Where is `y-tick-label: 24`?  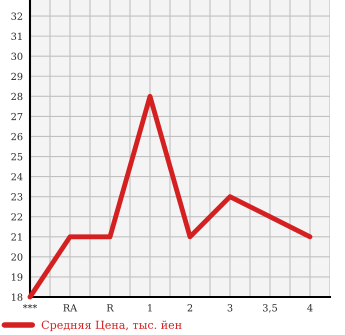
y-tick-label: 24 is located at coordinates (17, 176).